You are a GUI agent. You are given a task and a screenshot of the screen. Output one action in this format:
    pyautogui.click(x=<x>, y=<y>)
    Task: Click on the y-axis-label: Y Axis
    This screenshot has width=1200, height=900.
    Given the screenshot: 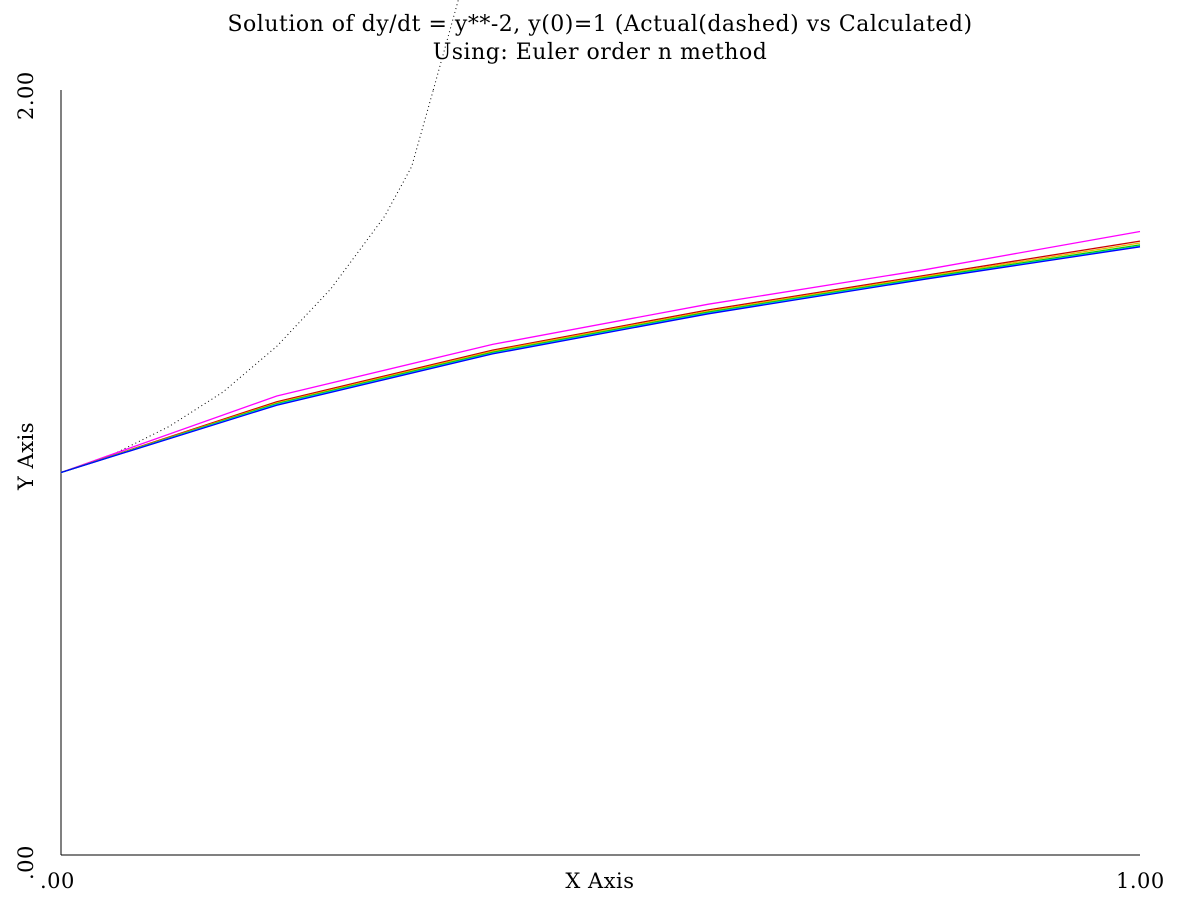 What is the action you would take?
    pyautogui.click(x=26, y=455)
    